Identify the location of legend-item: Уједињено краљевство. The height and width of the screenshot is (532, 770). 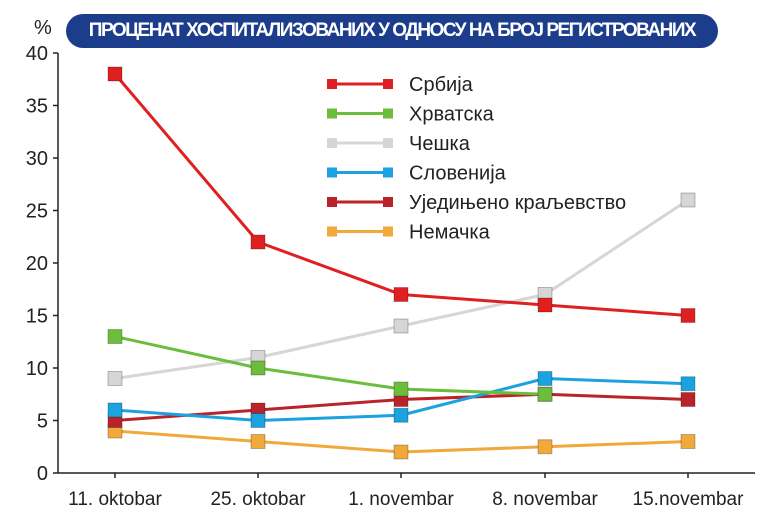
(476, 203).